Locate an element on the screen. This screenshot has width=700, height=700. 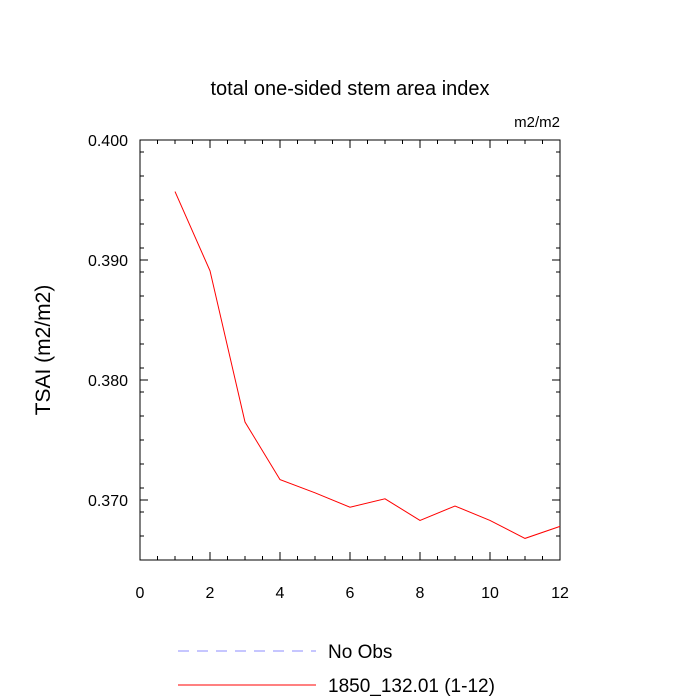
legend-label: No Obs is located at coordinates (360, 652).